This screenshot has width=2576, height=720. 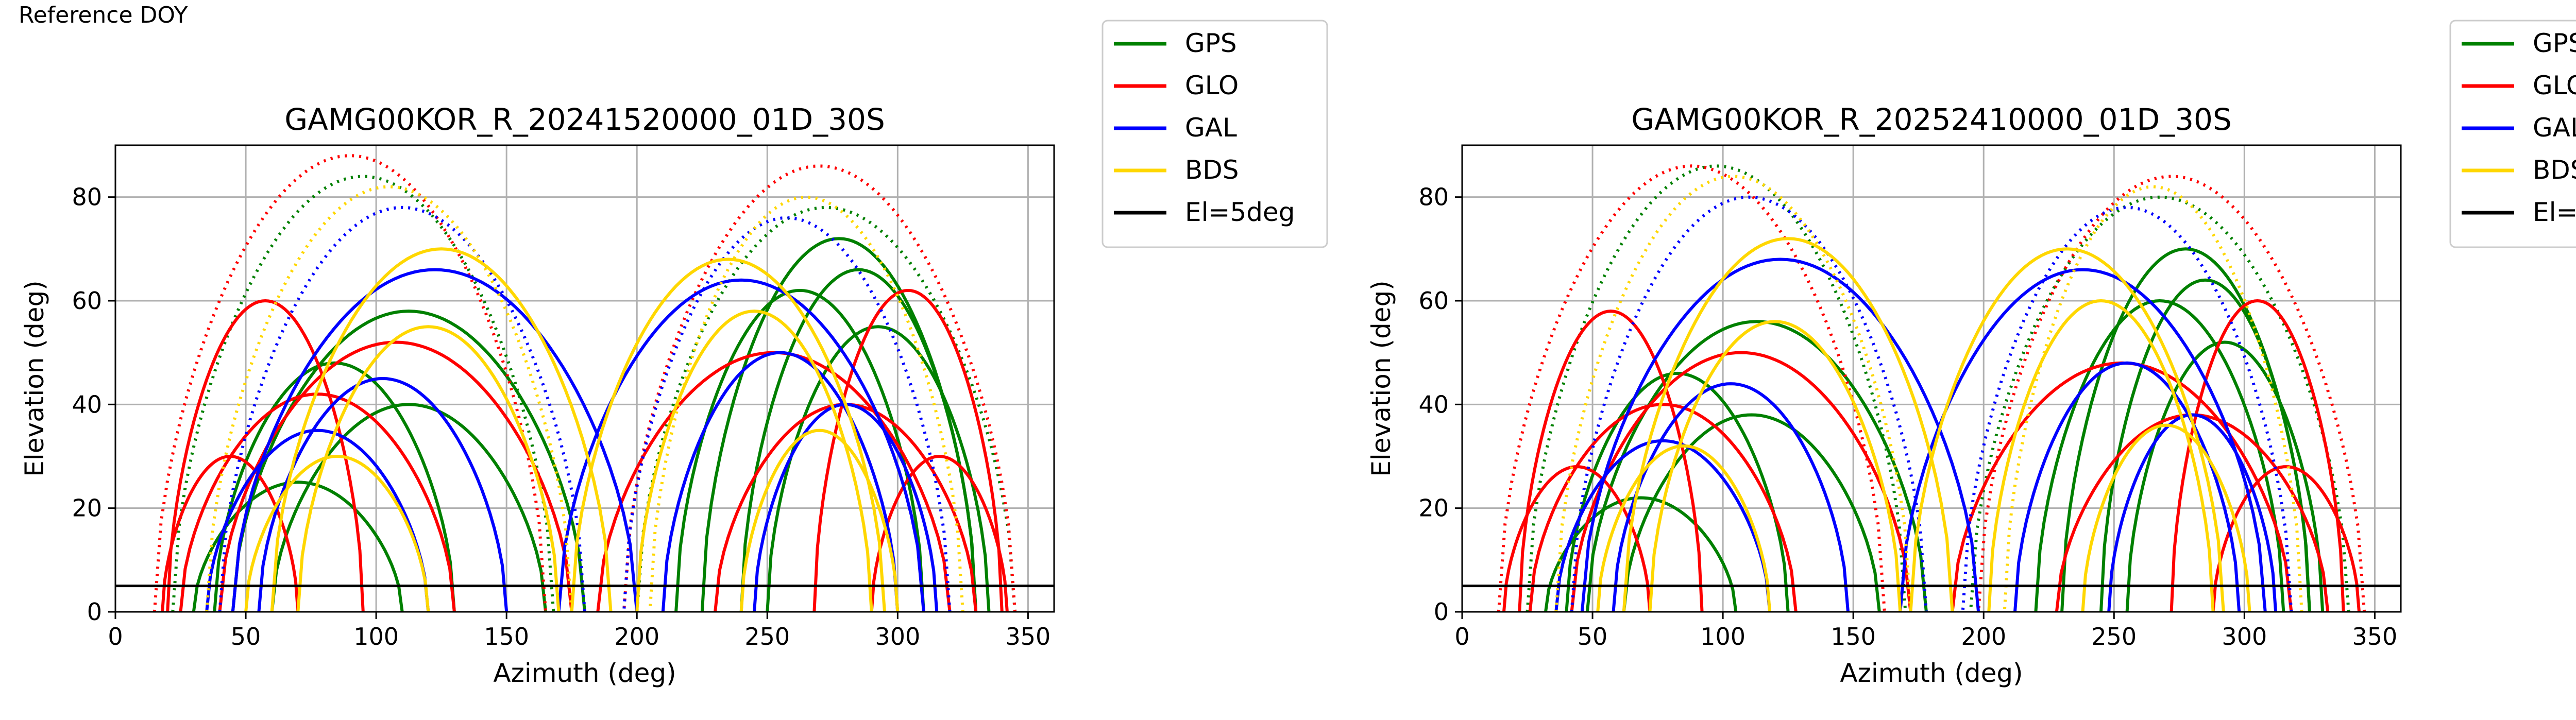 What do you see at coordinates (103, 15) in the screenshot?
I see `reference-doy-label: Reference DOY` at bounding box center [103, 15].